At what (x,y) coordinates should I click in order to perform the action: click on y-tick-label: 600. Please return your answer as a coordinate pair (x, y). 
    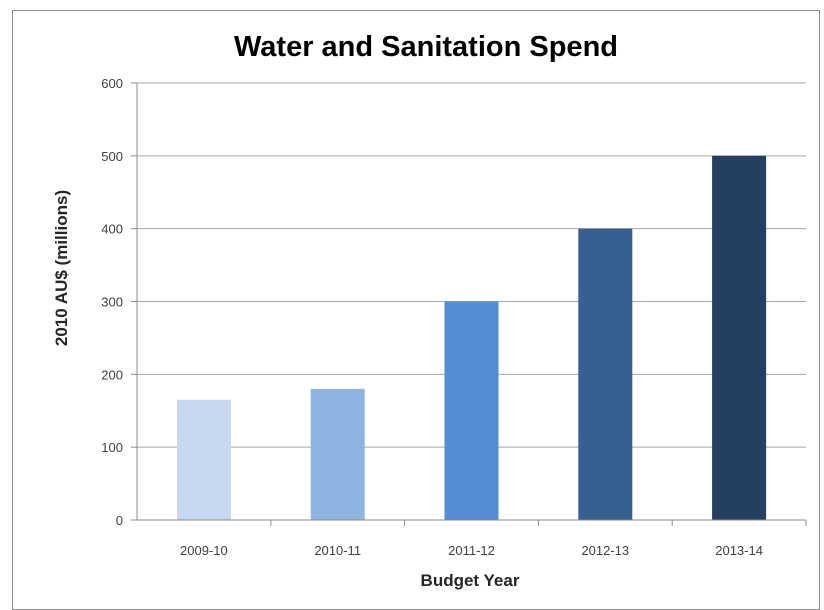
    Looking at the image, I should click on (112, 83).